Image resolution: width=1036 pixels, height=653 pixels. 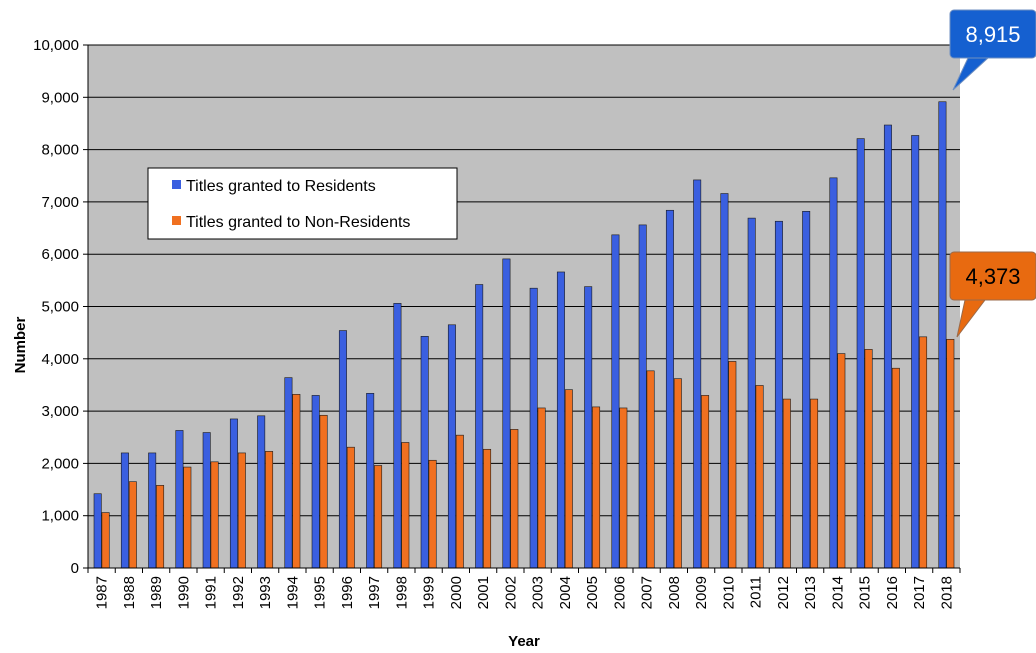 What do you see at coordinates (697, 374) in the screenshot?
I see `bar-residents-2009` at bounding box center [697, 374].